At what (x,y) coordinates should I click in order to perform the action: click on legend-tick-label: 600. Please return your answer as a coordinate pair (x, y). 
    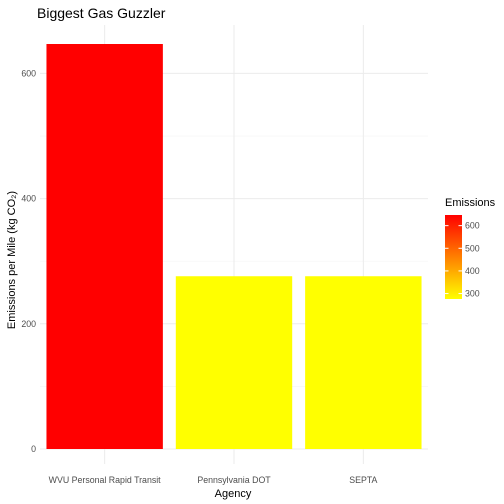
    Looking at the image, I should click on (472, 226).